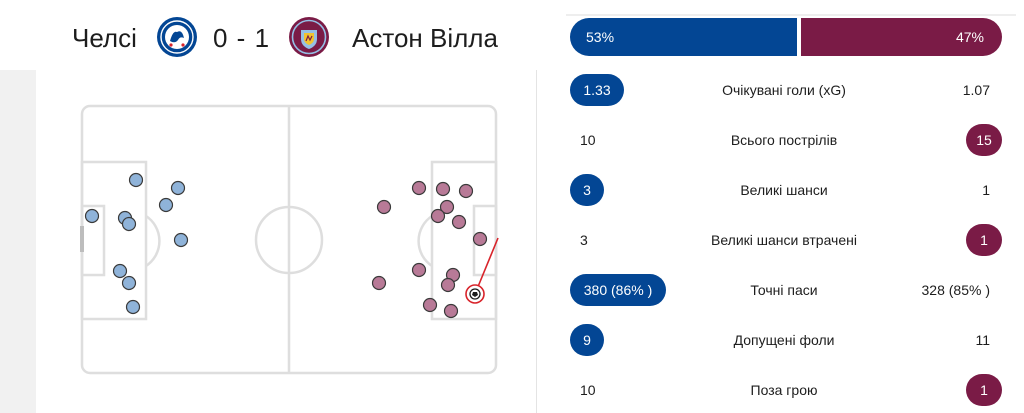 The image size is (1024, 413). I want to click on aston-villa-crest-icon, so click(309, 37).